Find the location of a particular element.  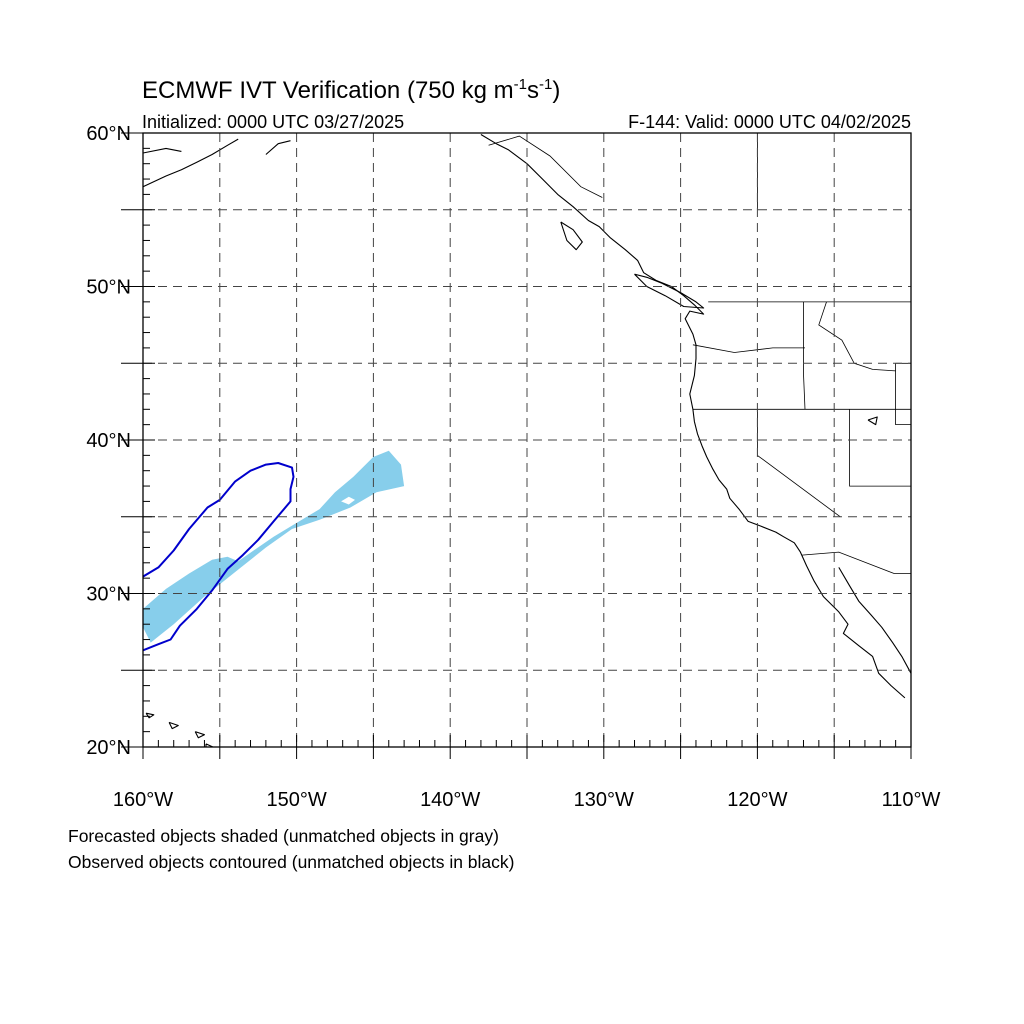

lat-label: 30°N is located at coordinates (108, 595).